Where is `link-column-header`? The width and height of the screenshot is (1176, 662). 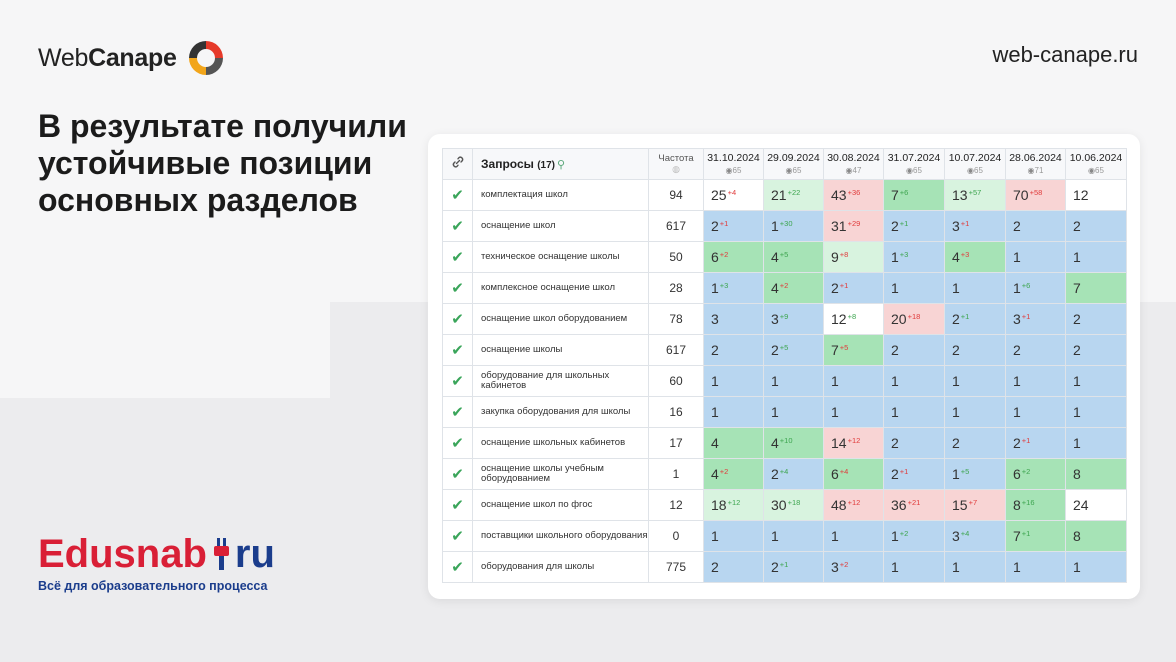 link-column-header is located at coordinates (457, 164).